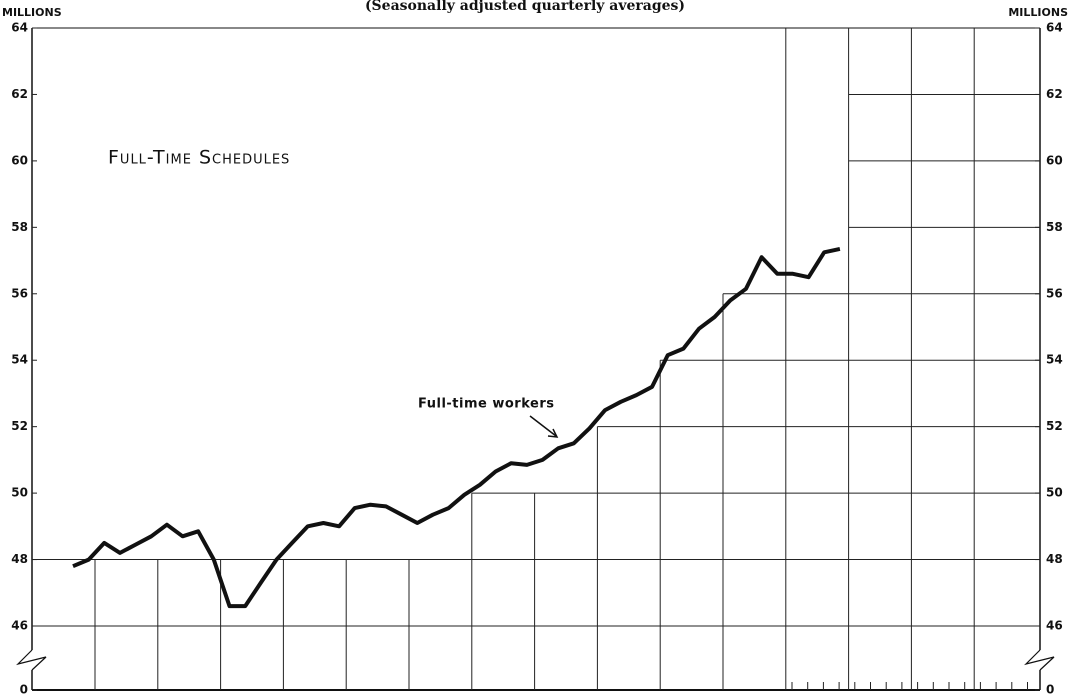  What do you see at coordinates (199, 158) in the screenshot?
I see `panel-title: Full-Time Schedules` at bounding box center [199, 158].